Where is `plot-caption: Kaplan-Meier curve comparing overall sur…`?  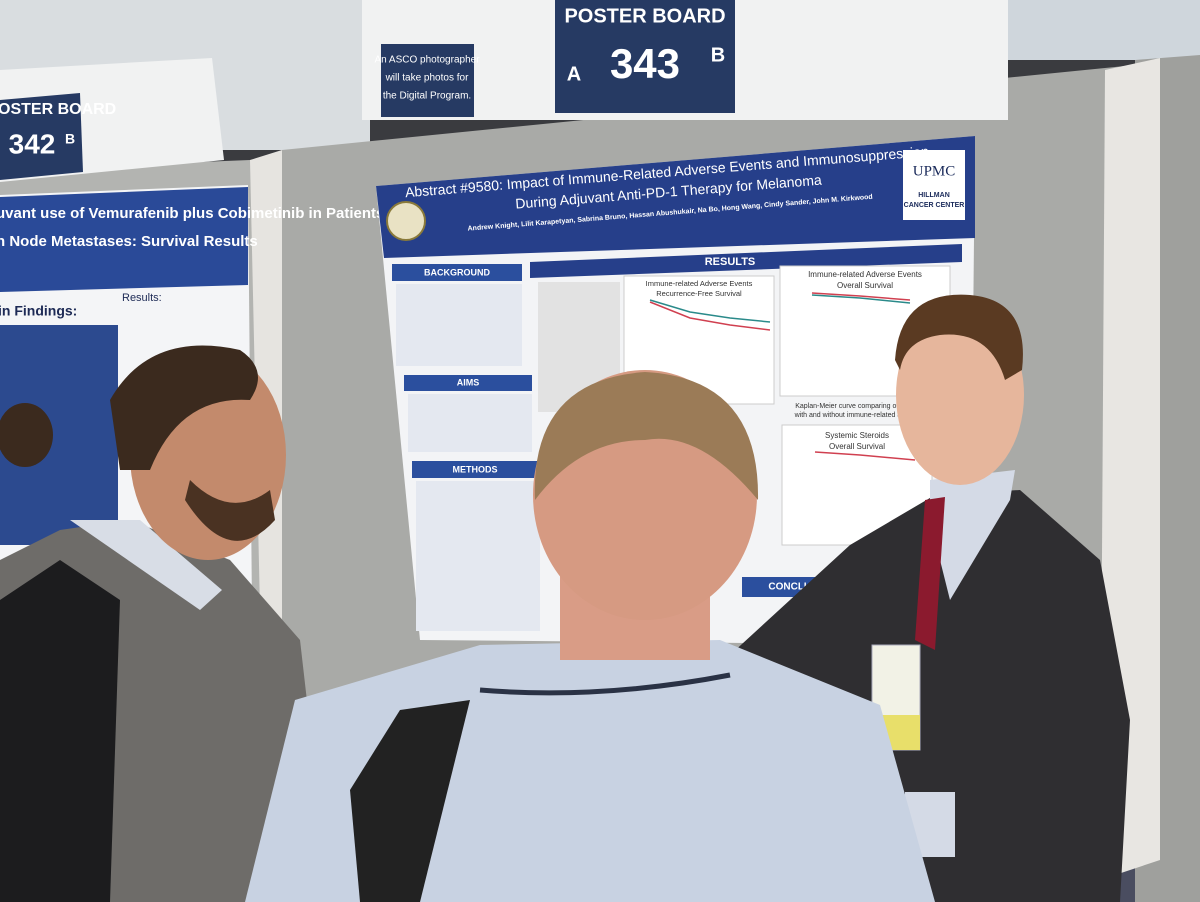
plot-caption: Kaplan-Meier curve comparing overall sur… is located at coordinates (867, 406).